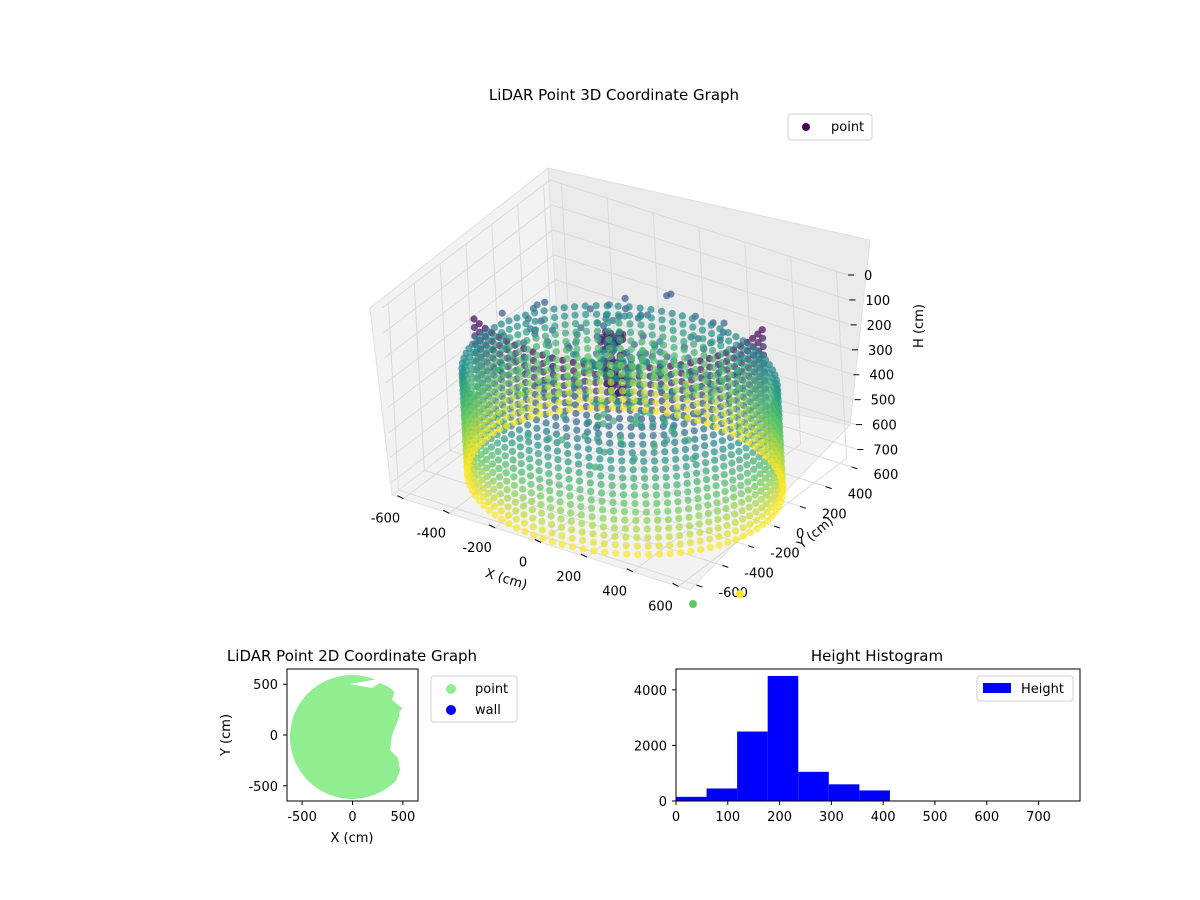 Image resolution: width=1200 pixels, height=900 pixels. I want to click on legend-marker-wall, so click(451, 710).